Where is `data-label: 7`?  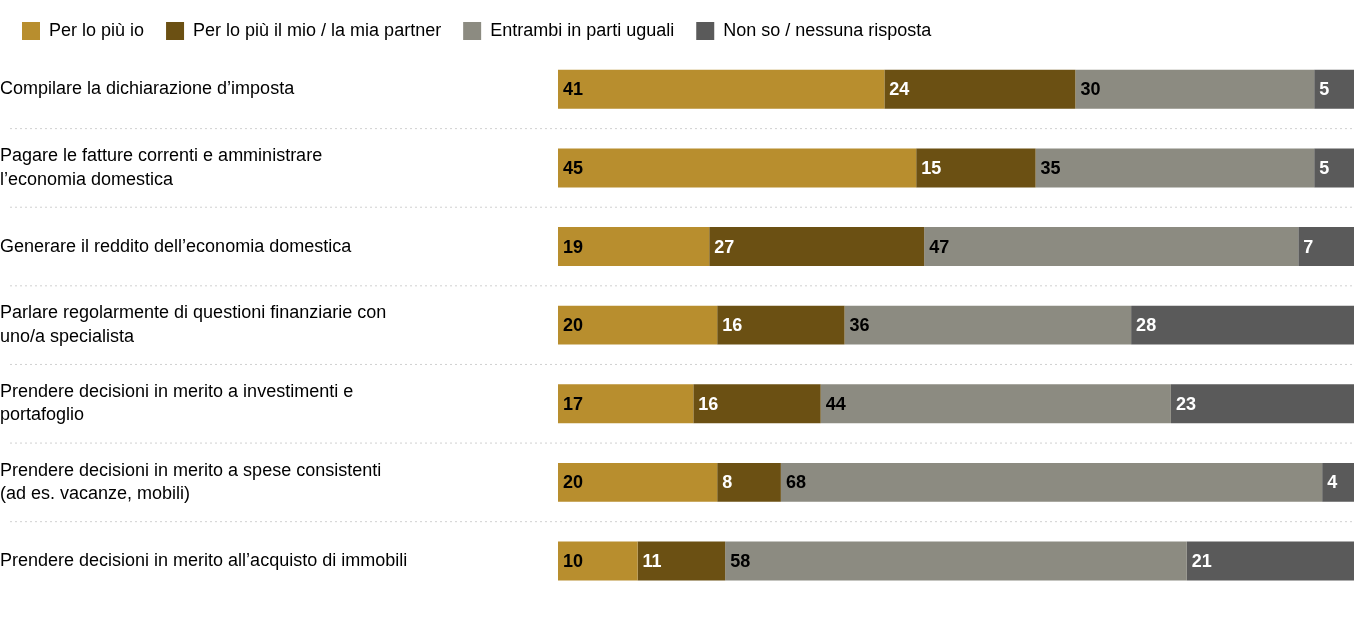 data-label: 7 is located at coordinates (1308, 246).